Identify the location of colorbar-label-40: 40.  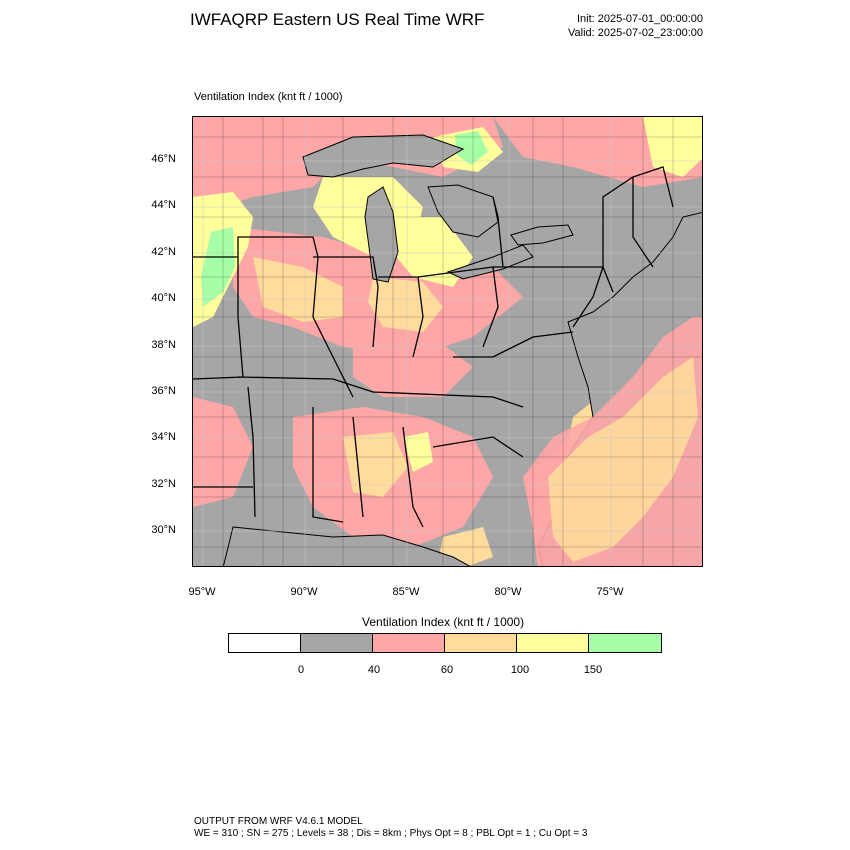
(374, 670).